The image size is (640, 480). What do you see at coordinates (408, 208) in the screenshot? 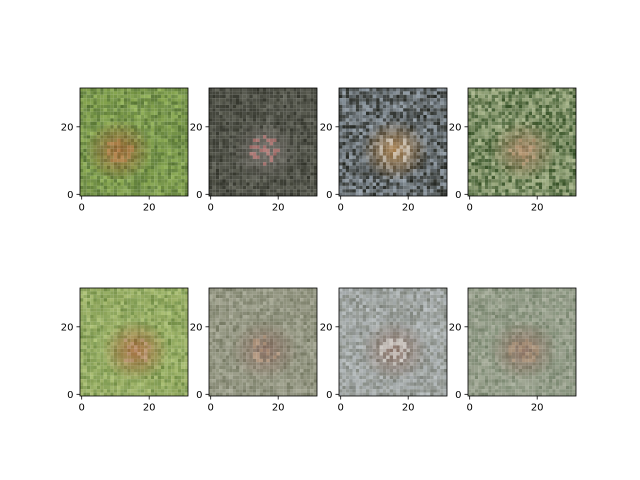
I see `x-tick-label: 20` at bounding box center [408, 208].